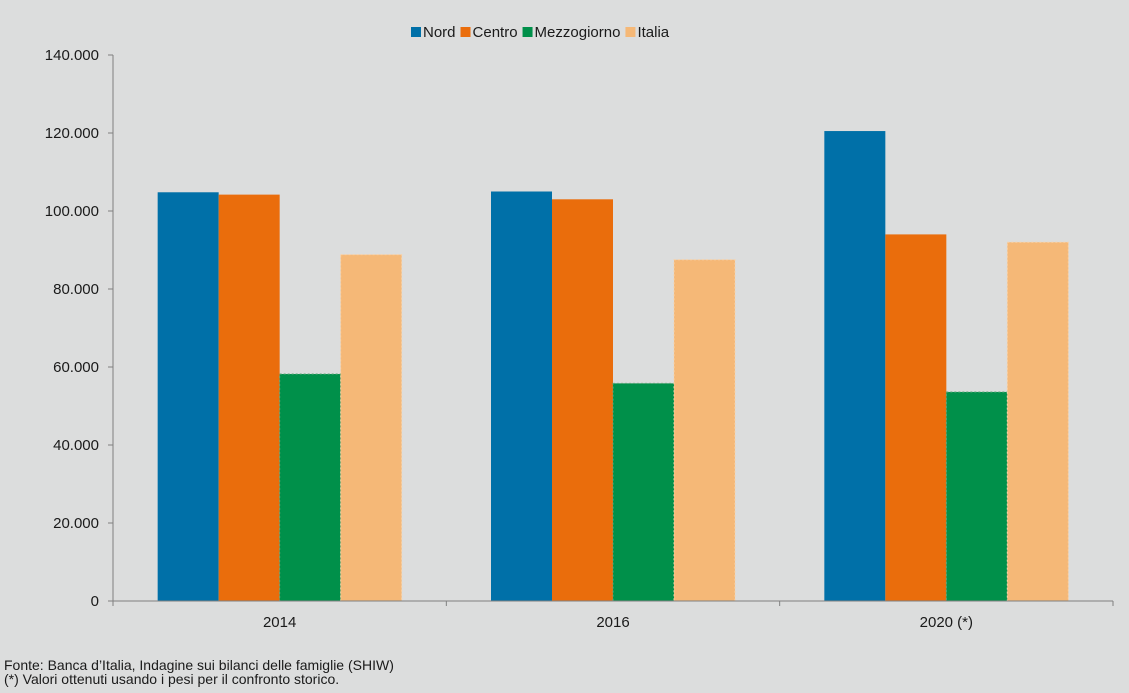  I want to click on x-tick-label: 2014, so click(279, 622).